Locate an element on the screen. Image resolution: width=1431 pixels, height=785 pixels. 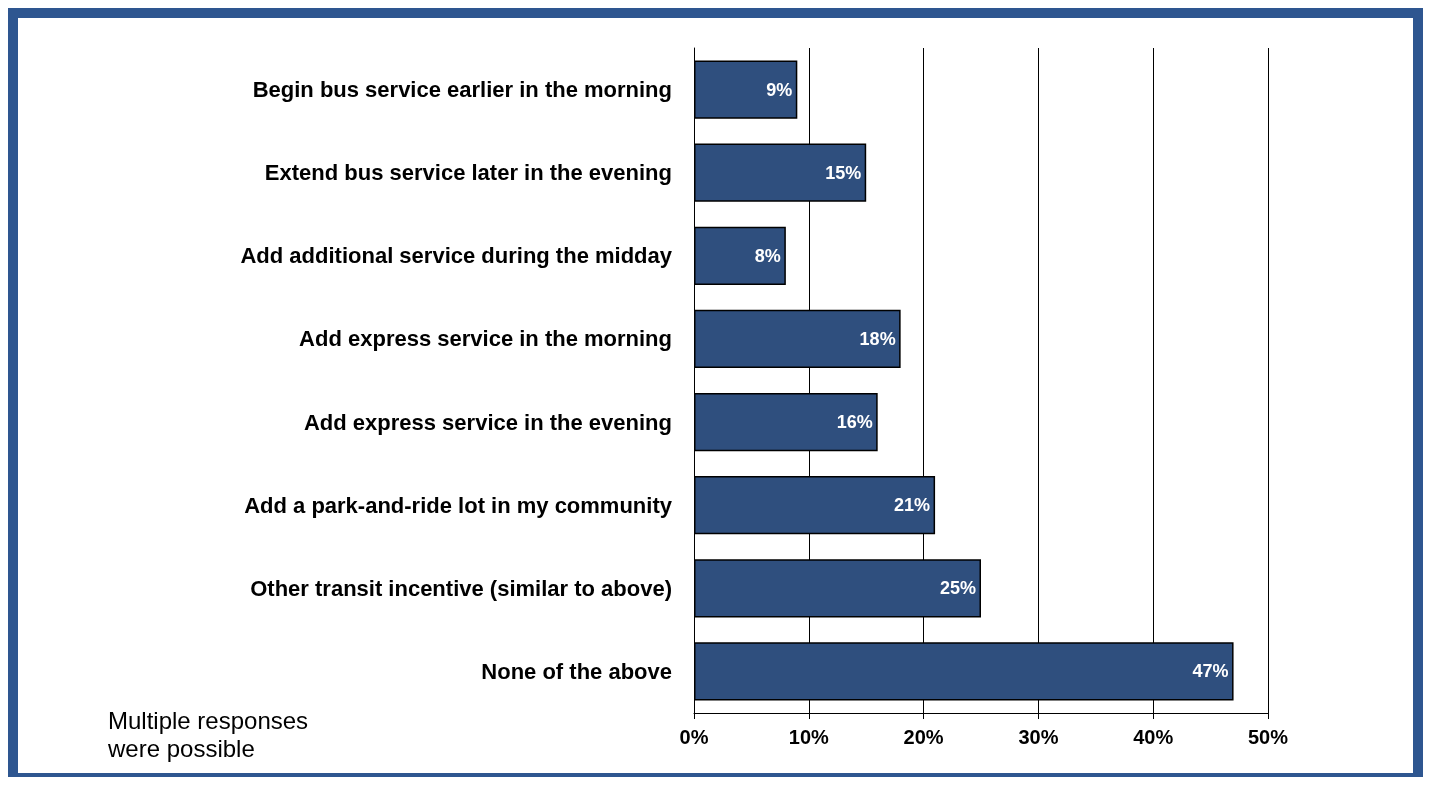
data-label: 9% is located at coordinates (779, 89).